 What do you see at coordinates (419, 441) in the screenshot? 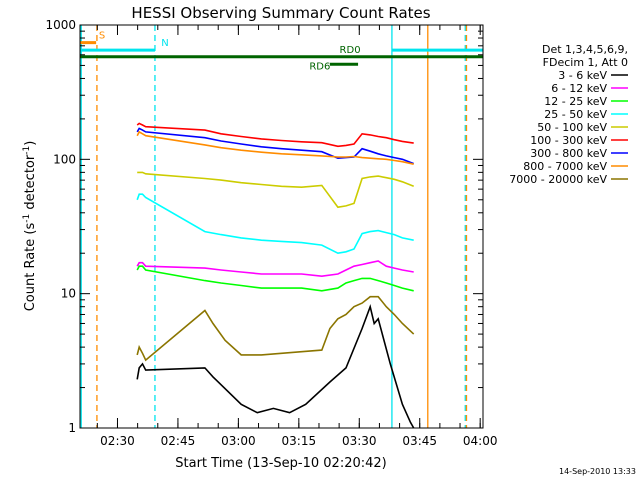
I see `x-tick-label: 03:45` at bounding box center [419, 441].